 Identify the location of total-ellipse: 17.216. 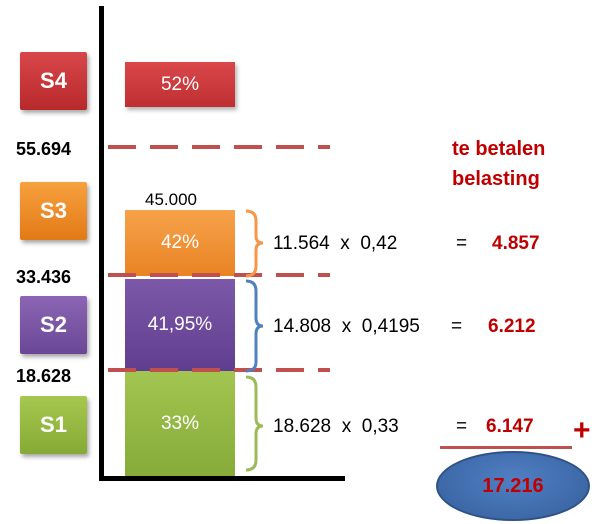
(513, 486).